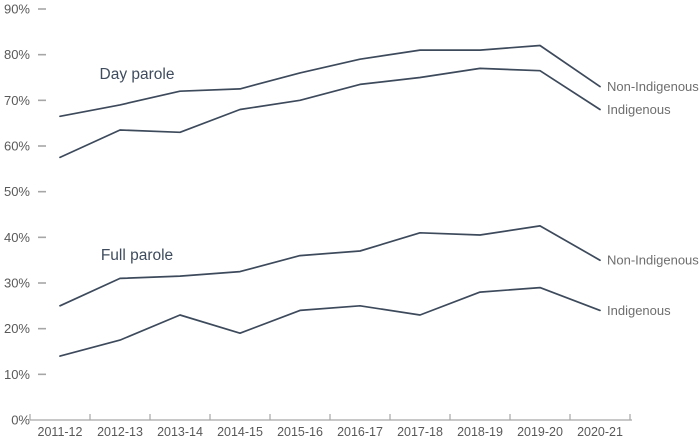  What do you see at coordinates (137, 74) in the screenshot?
I see `group-label: Day parole` at bounding box center [137, 74].